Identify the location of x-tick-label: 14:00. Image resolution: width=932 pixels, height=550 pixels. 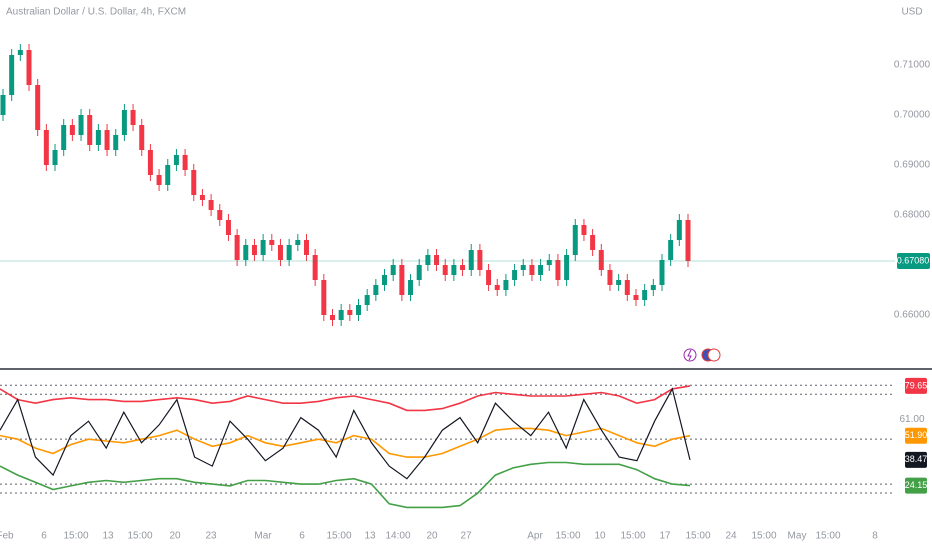
(397, 536).